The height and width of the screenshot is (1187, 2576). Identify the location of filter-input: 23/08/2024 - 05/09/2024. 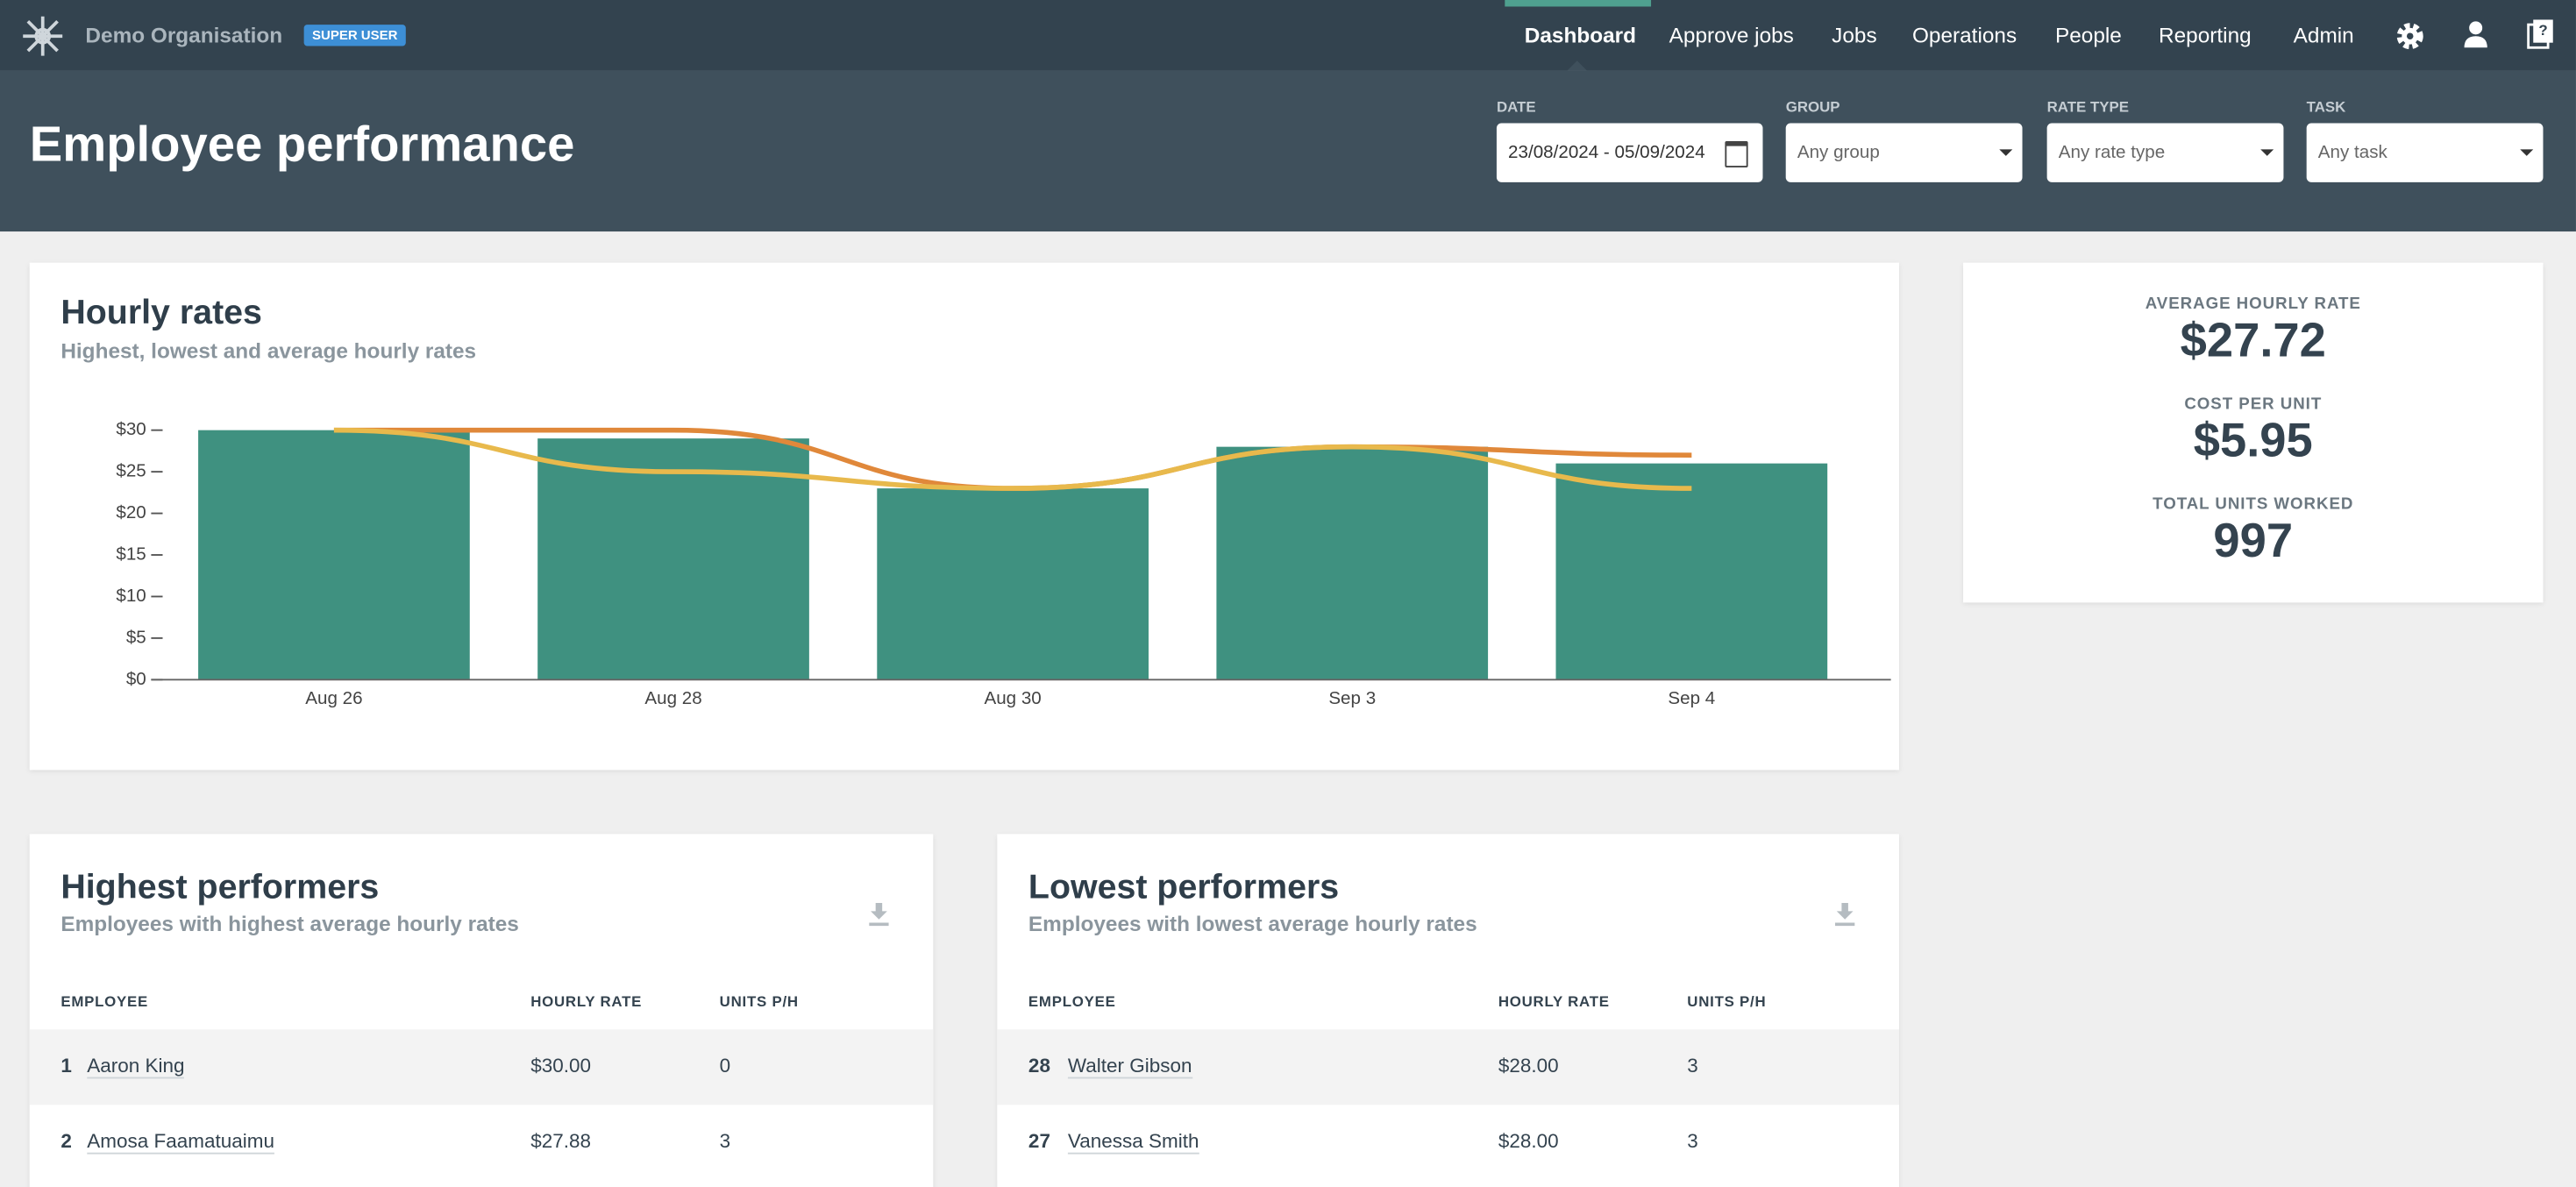
(1630, 152).